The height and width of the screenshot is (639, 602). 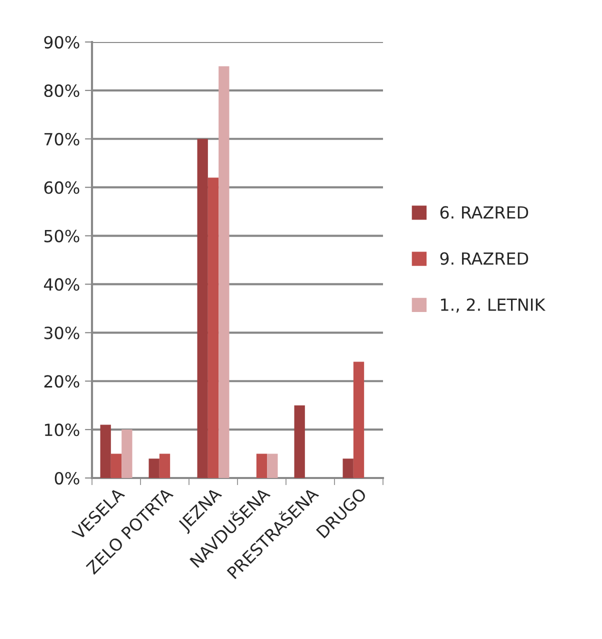 What do you see at coordinates (62, 139) in the screenshot?
I see `y-tick-label: 70%` at bounding box center [62, 139].